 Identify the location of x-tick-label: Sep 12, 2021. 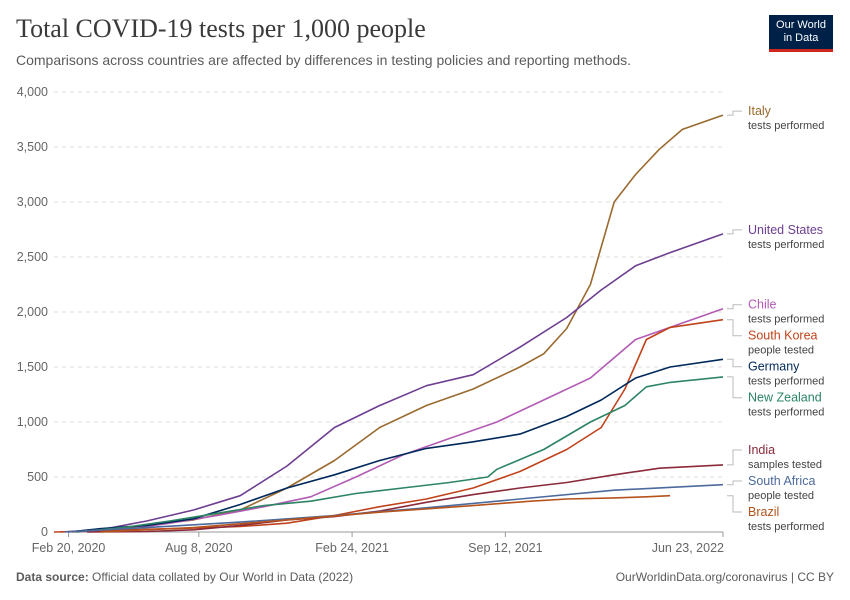
(505, 548).